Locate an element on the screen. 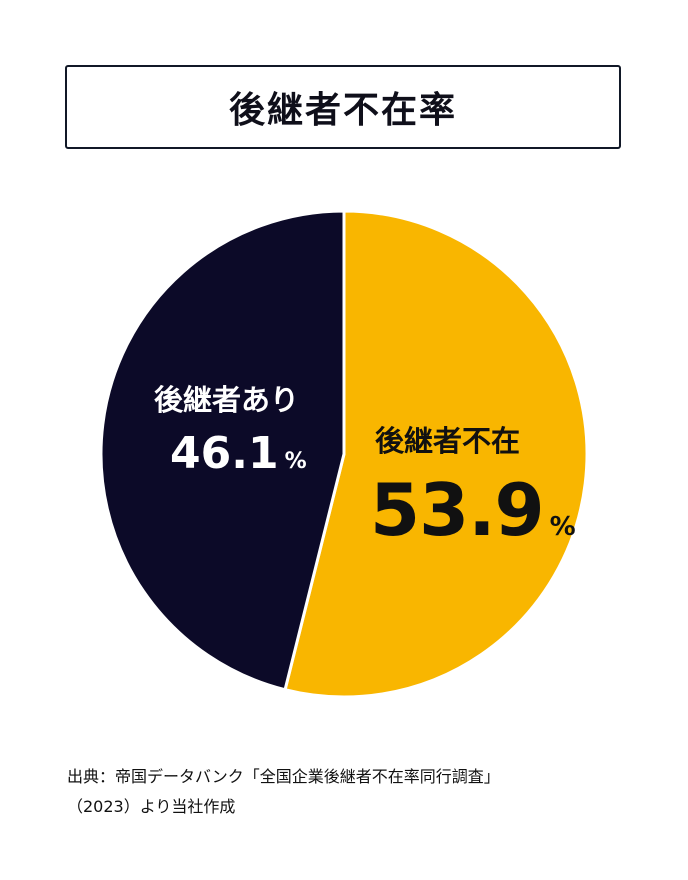 Image resolution: width=688 pixels, height=880 pixels. source-line-2: （2023）より当社作成 is located at coordinates (151, 806).